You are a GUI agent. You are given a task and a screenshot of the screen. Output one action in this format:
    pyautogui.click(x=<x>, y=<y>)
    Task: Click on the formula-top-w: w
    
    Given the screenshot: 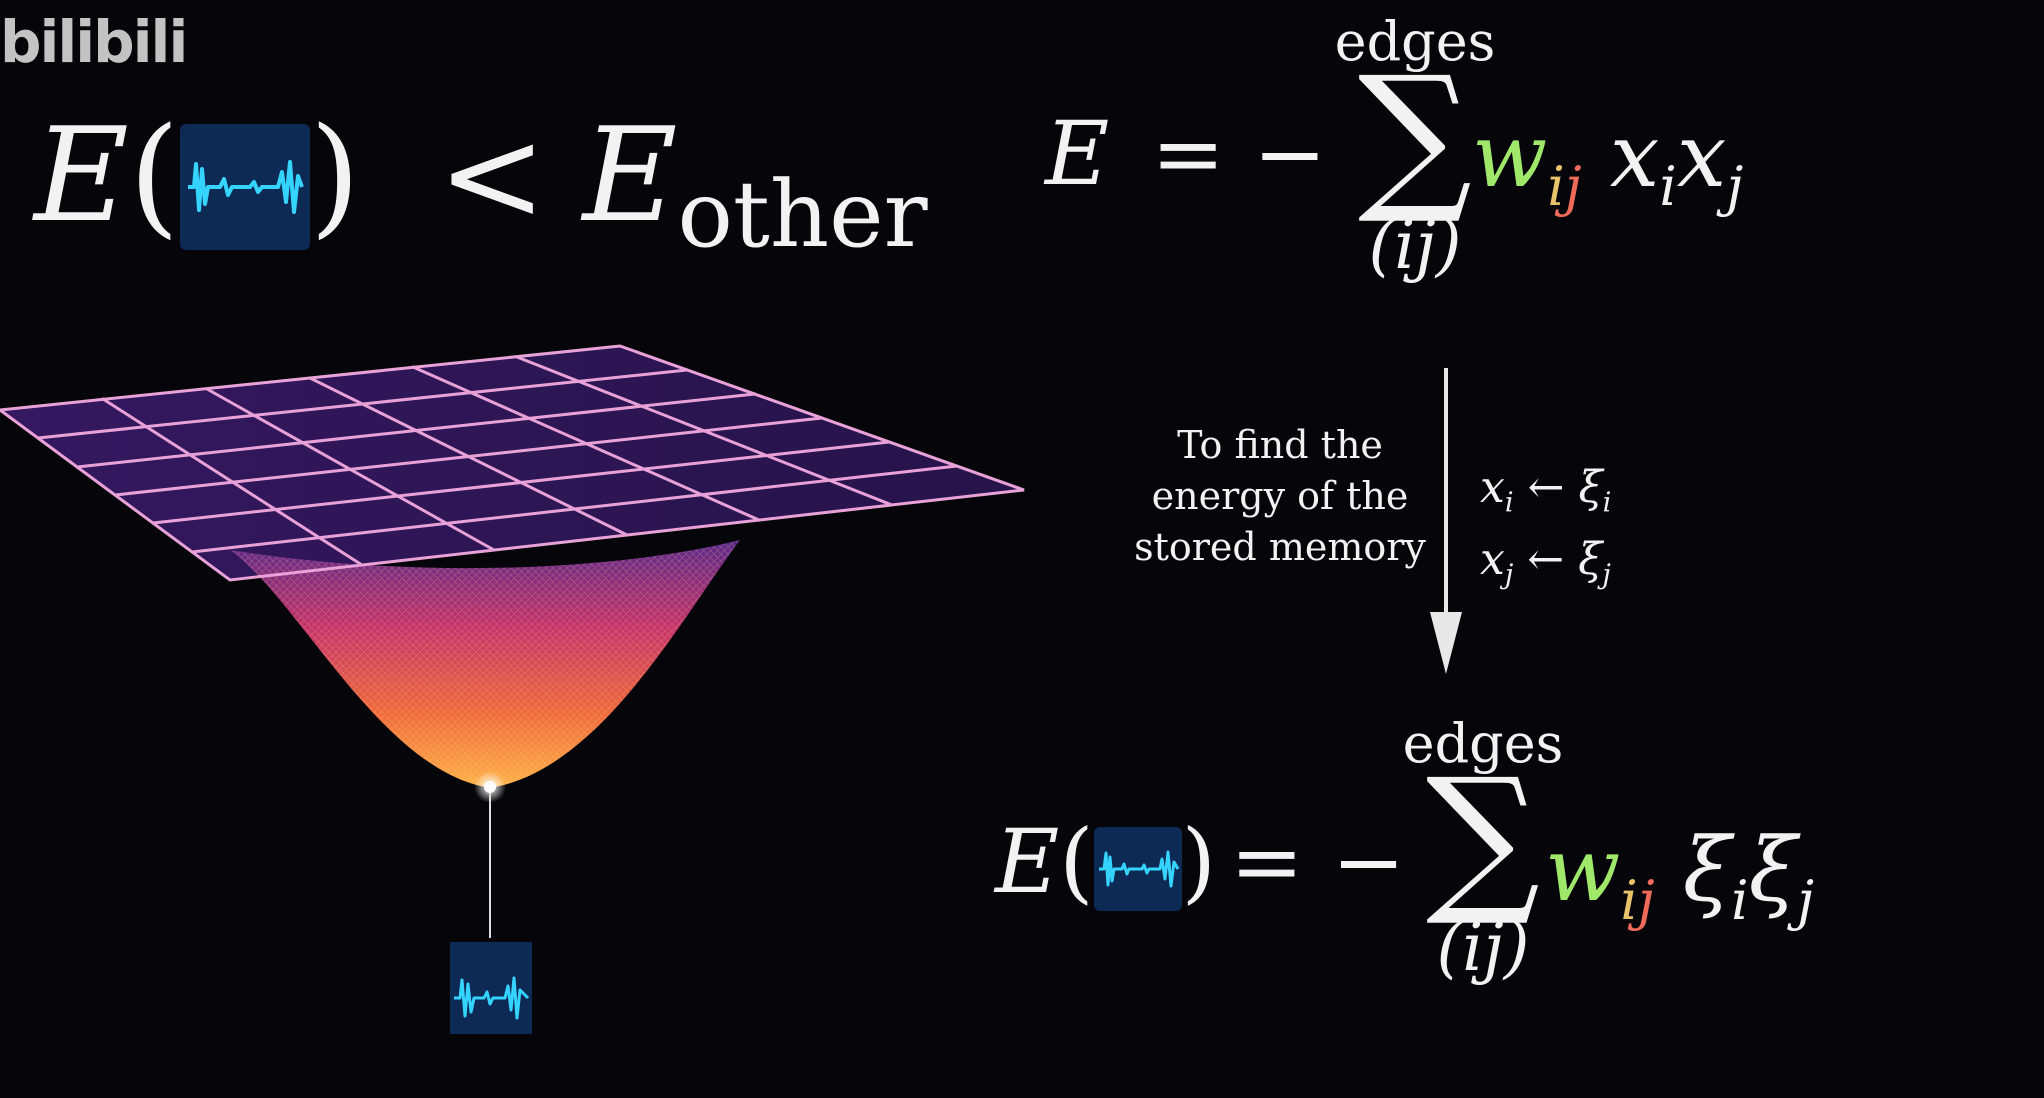 What is the action you would take?
    pyautogui.click(x=1510, y=155)
    